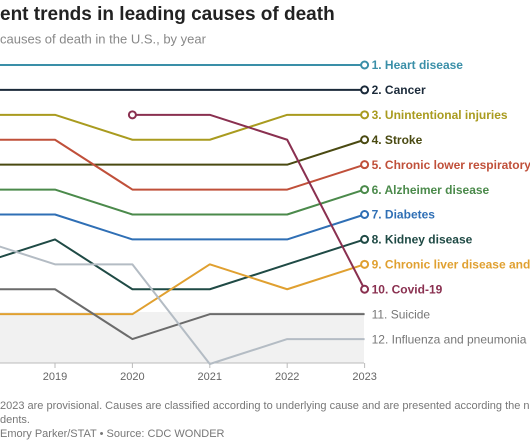  Describe the element at coordinates (112, 434) in the screenshot. I see `source: Emory Parker/STAT • Source: CDC WONDER` at that location.